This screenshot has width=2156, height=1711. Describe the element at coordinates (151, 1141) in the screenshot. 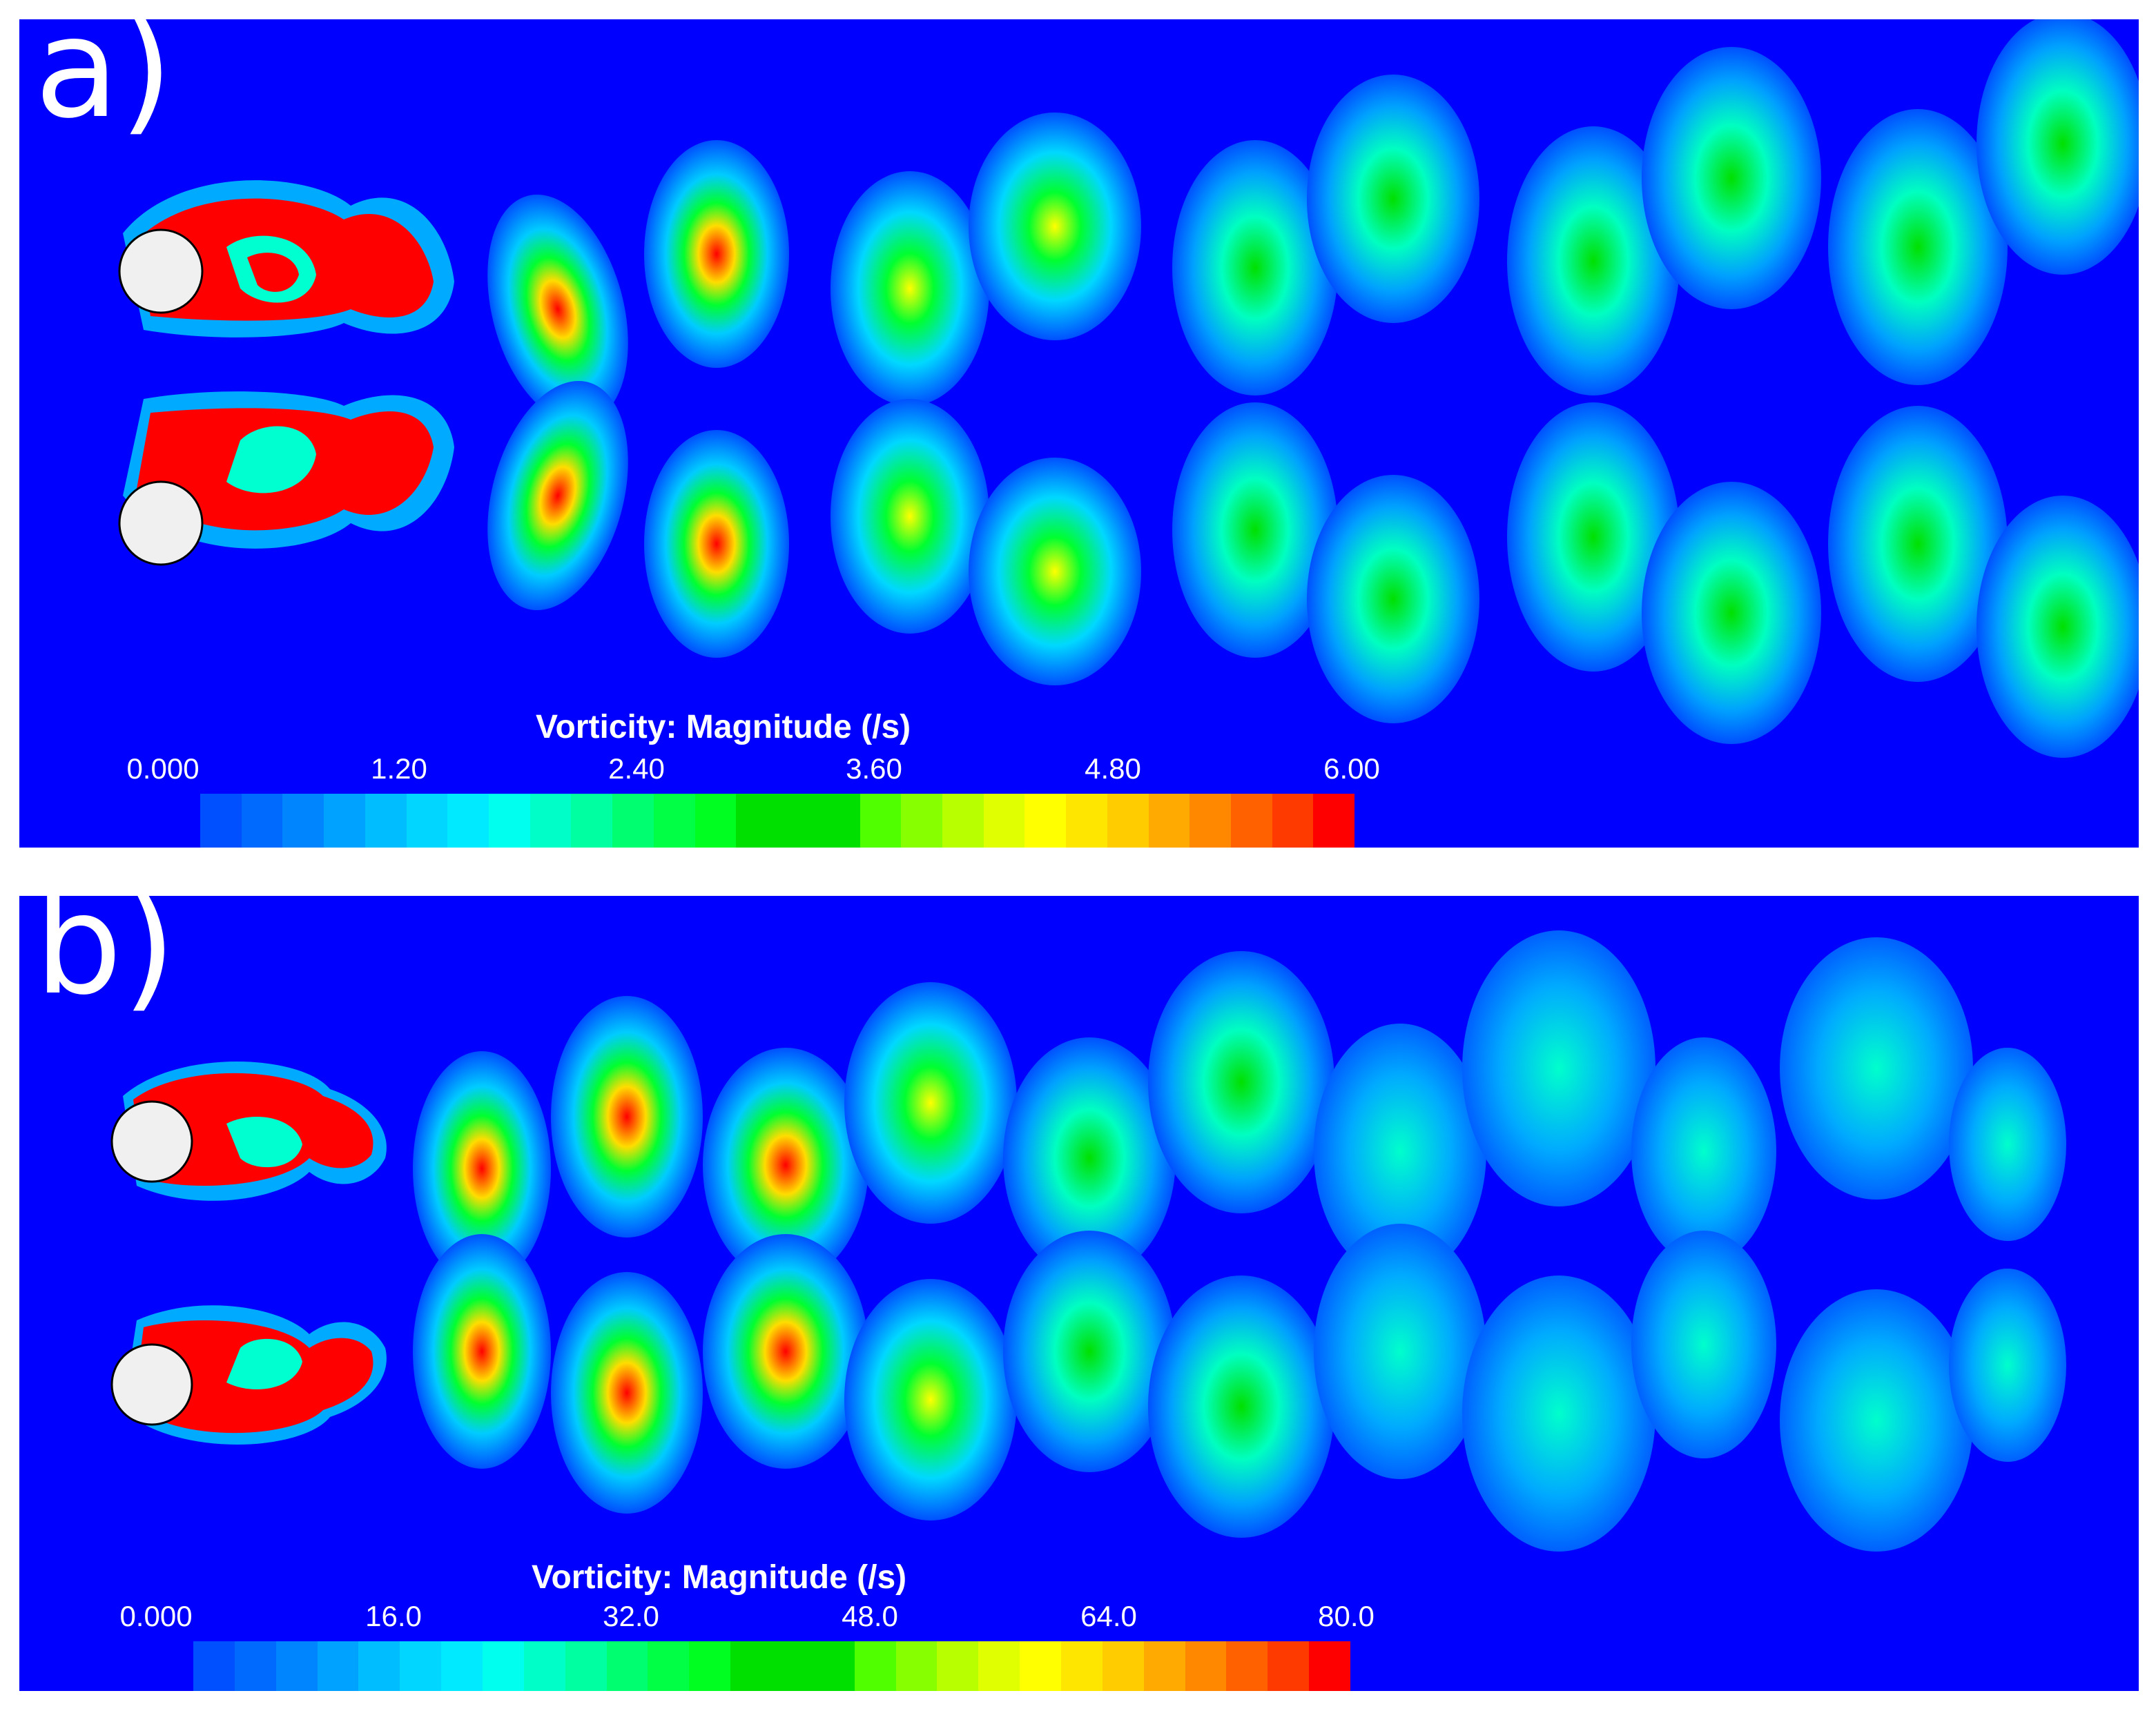

I see `cylinder-upper-b` at that location.